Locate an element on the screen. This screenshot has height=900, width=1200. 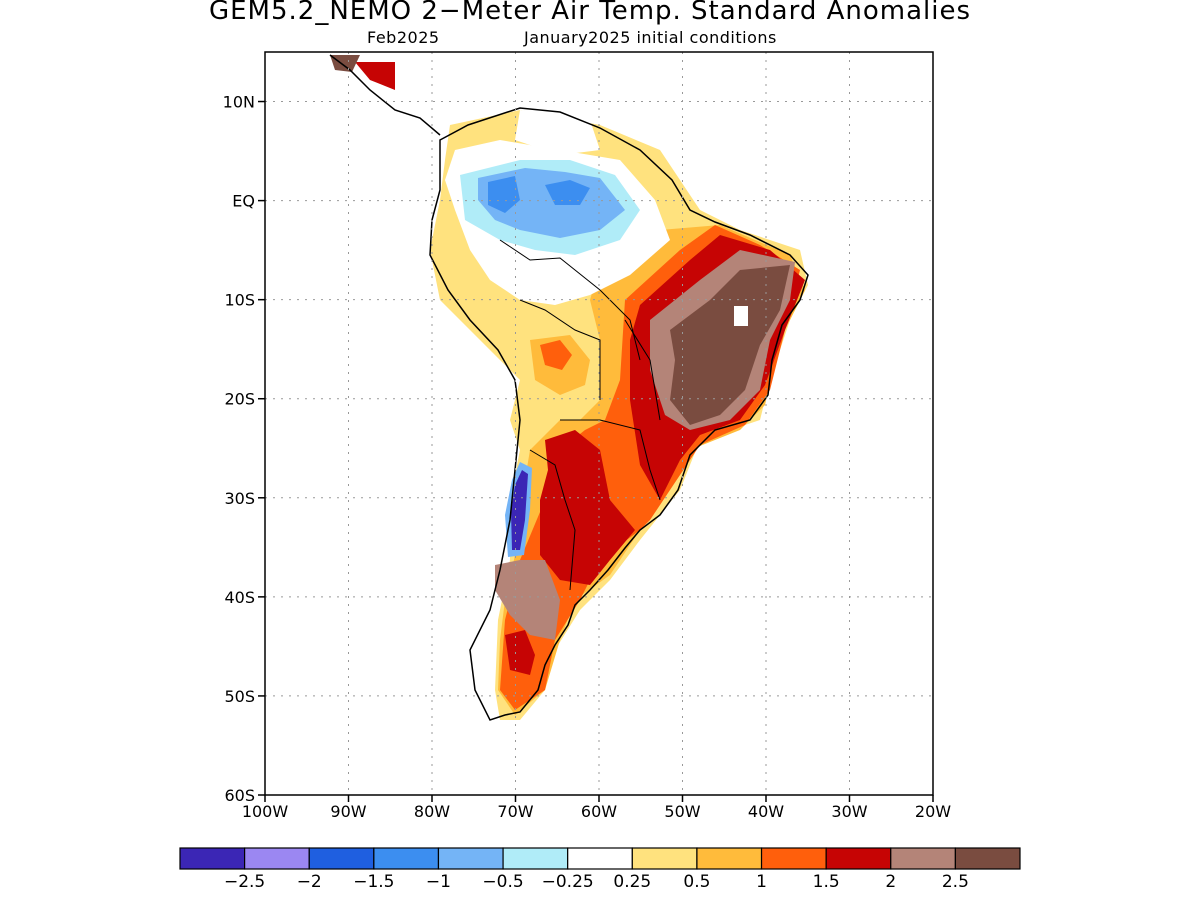
anomaly-region-rose is located at coordinates (527, 600).